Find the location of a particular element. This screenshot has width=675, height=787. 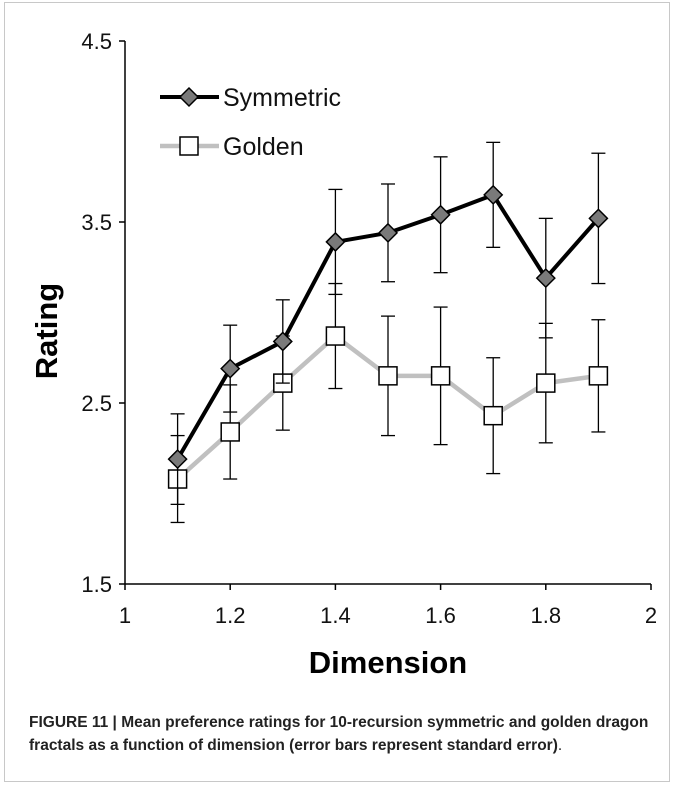

y-tick-label: 2.5 is located at coordinates (96, 403).